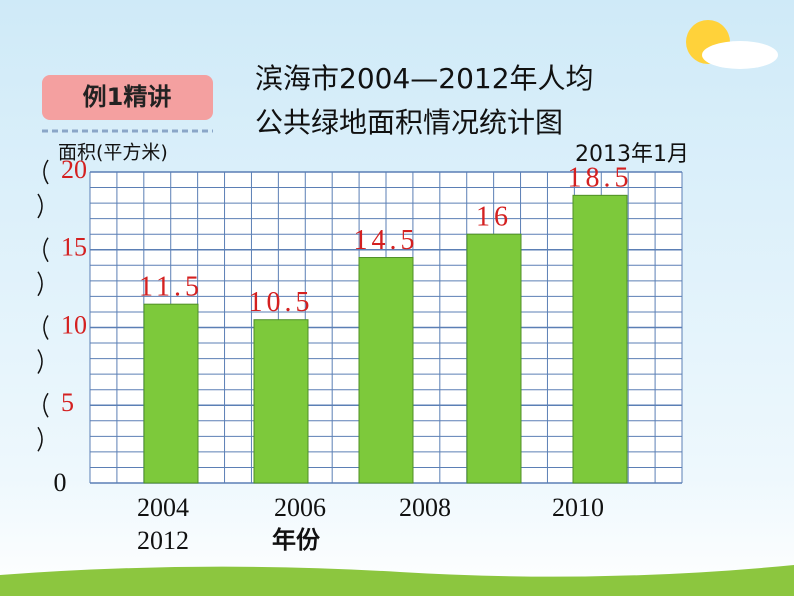 This screenshot has height=596, width=794. What do you see at coordinates (74, 324) in the screenshot?
I see `y-tick-label: 10` at bounding box center [74, 324].